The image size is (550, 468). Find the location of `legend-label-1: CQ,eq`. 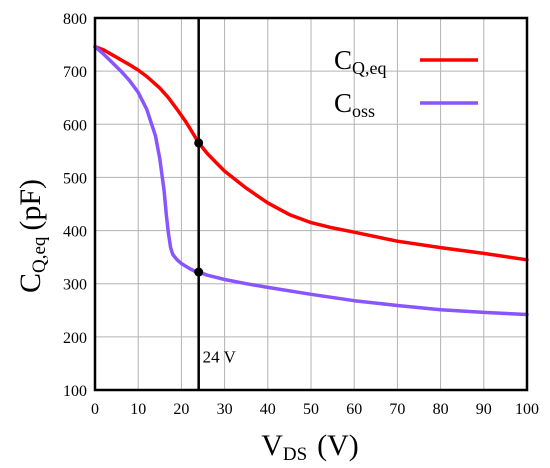

legend-label-1: CQ,eq is located at coordinates (360, 61).